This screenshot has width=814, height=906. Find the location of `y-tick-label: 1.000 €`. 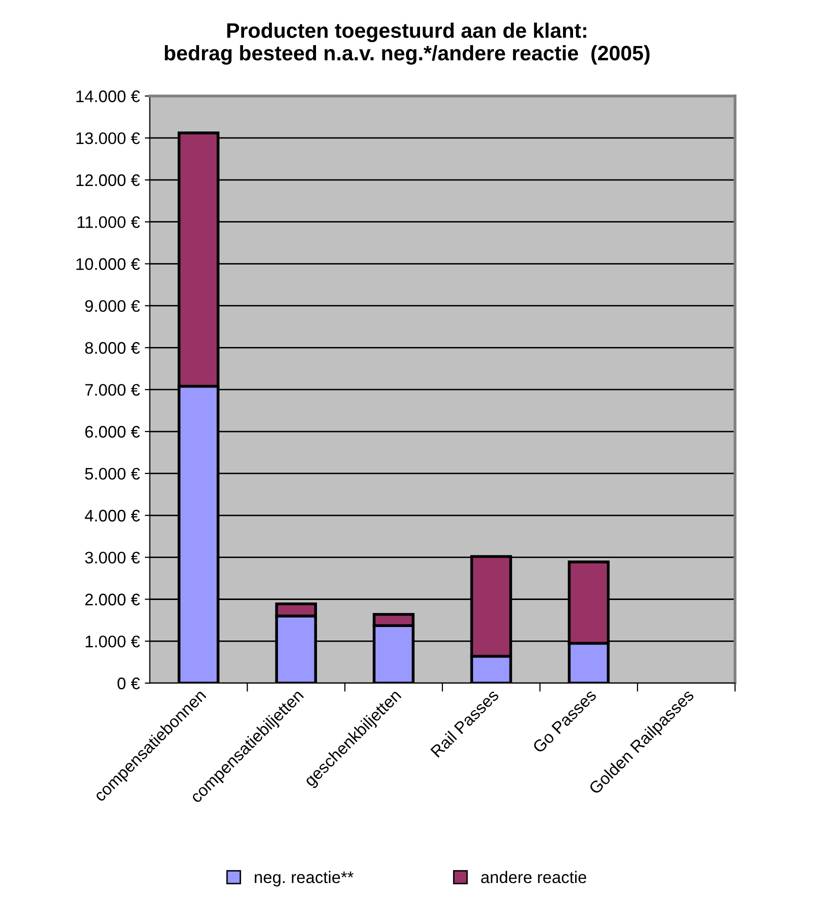

y-tick-label: 1.000 € is located at coordinates (113, 642).